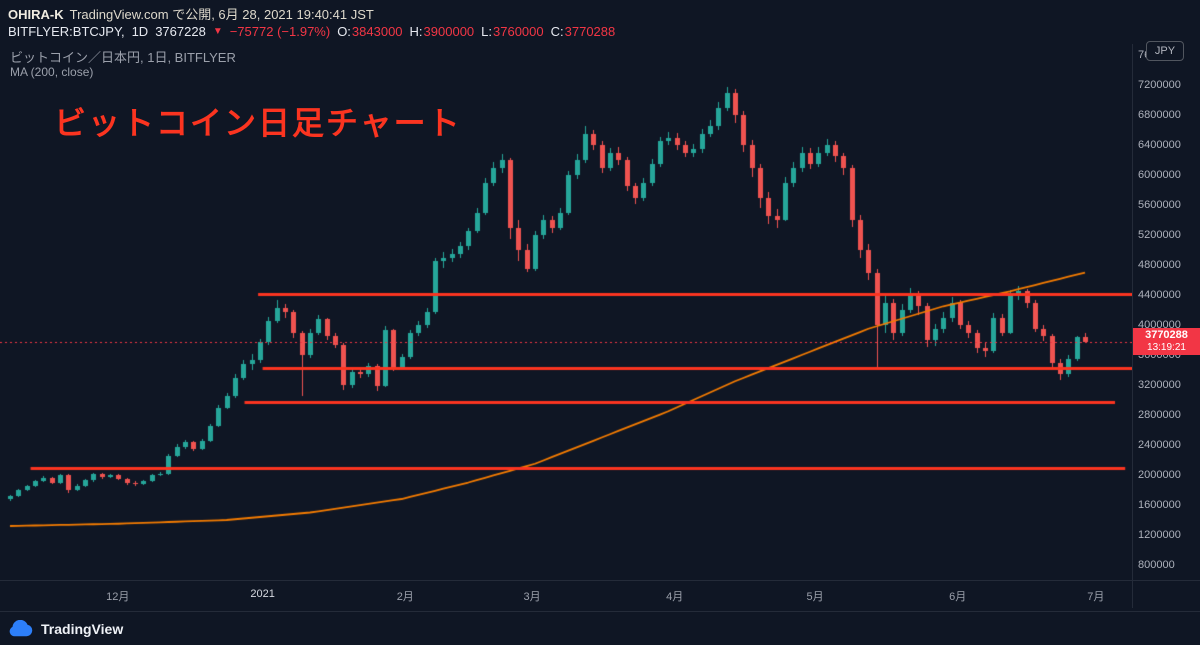 This screenshot has height=645, width=1200. I want to click on time-axis-label: 3月, so click(532, 597).